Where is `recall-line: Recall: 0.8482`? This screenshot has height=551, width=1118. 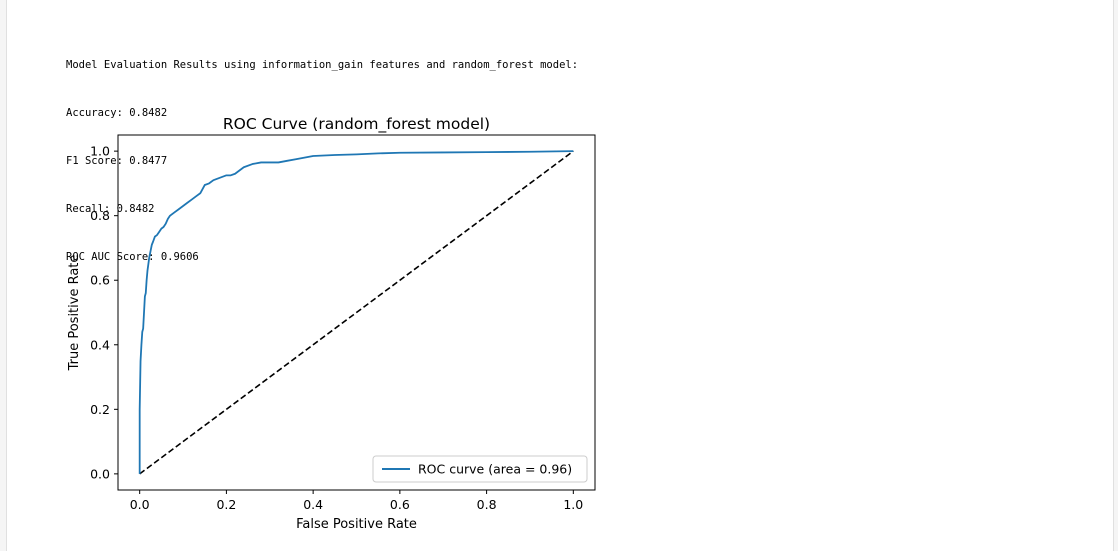
recall-line: Recall: 0.8482 is located at coordinates (110, 209).